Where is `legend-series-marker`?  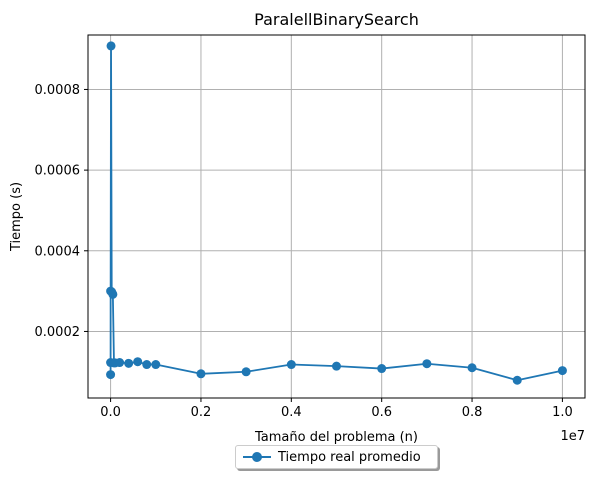 legend-series-marker is located at coordinates (257, 457).